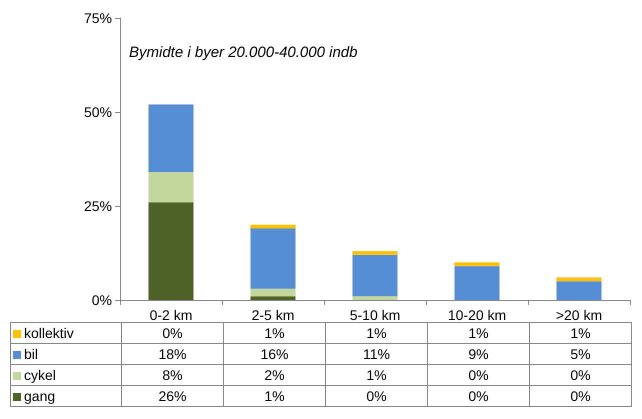 The height and width of the screenshot is (419, 642). I want to click on data-label: 11%, so click(377, 354).